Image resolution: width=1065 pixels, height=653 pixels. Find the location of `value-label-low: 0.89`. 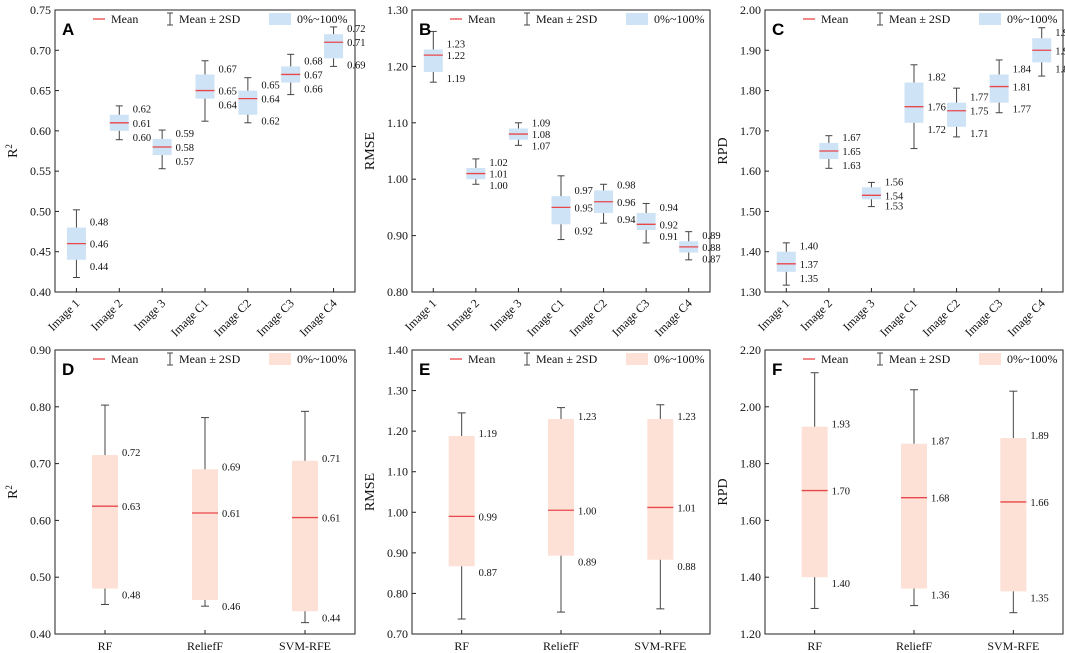

value-label-low: 0.89 is located at coordinates (587, 563).